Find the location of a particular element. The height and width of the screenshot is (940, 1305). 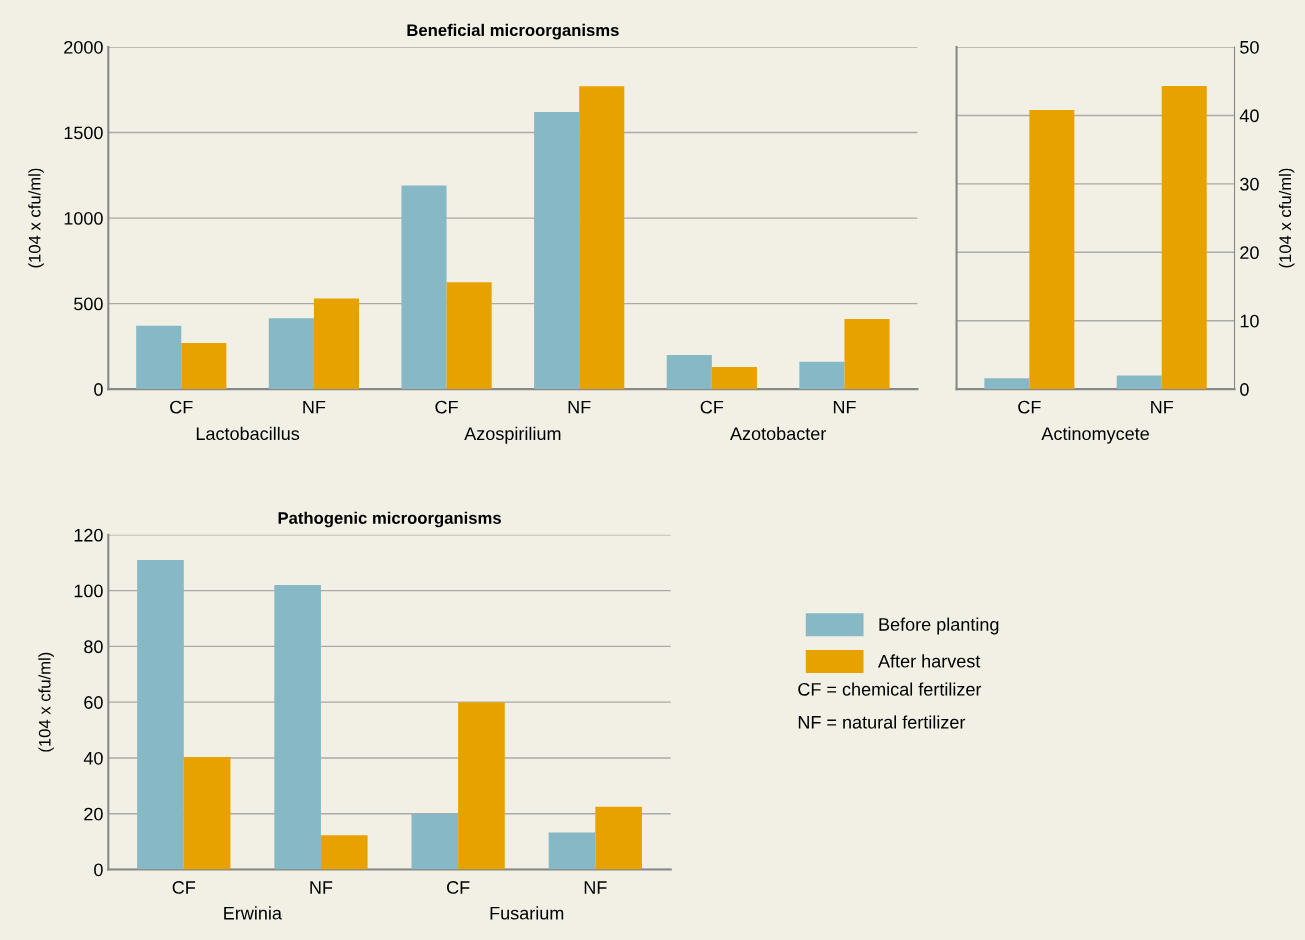

y-tick-label: 1500 is located at coordinates (83, 133).